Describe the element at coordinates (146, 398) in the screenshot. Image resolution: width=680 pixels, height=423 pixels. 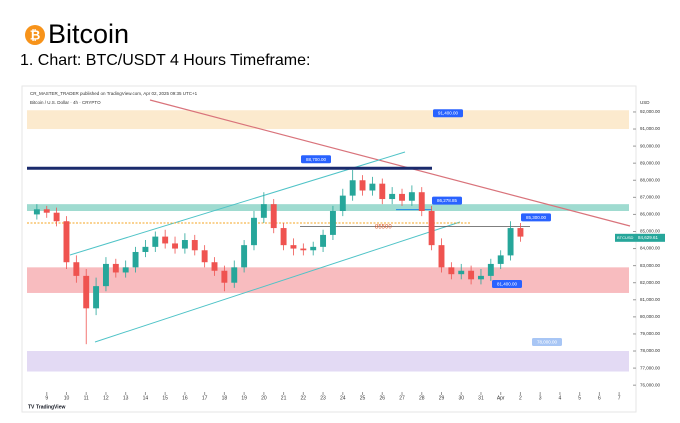
I see `x-tick-label: 14` at that location.